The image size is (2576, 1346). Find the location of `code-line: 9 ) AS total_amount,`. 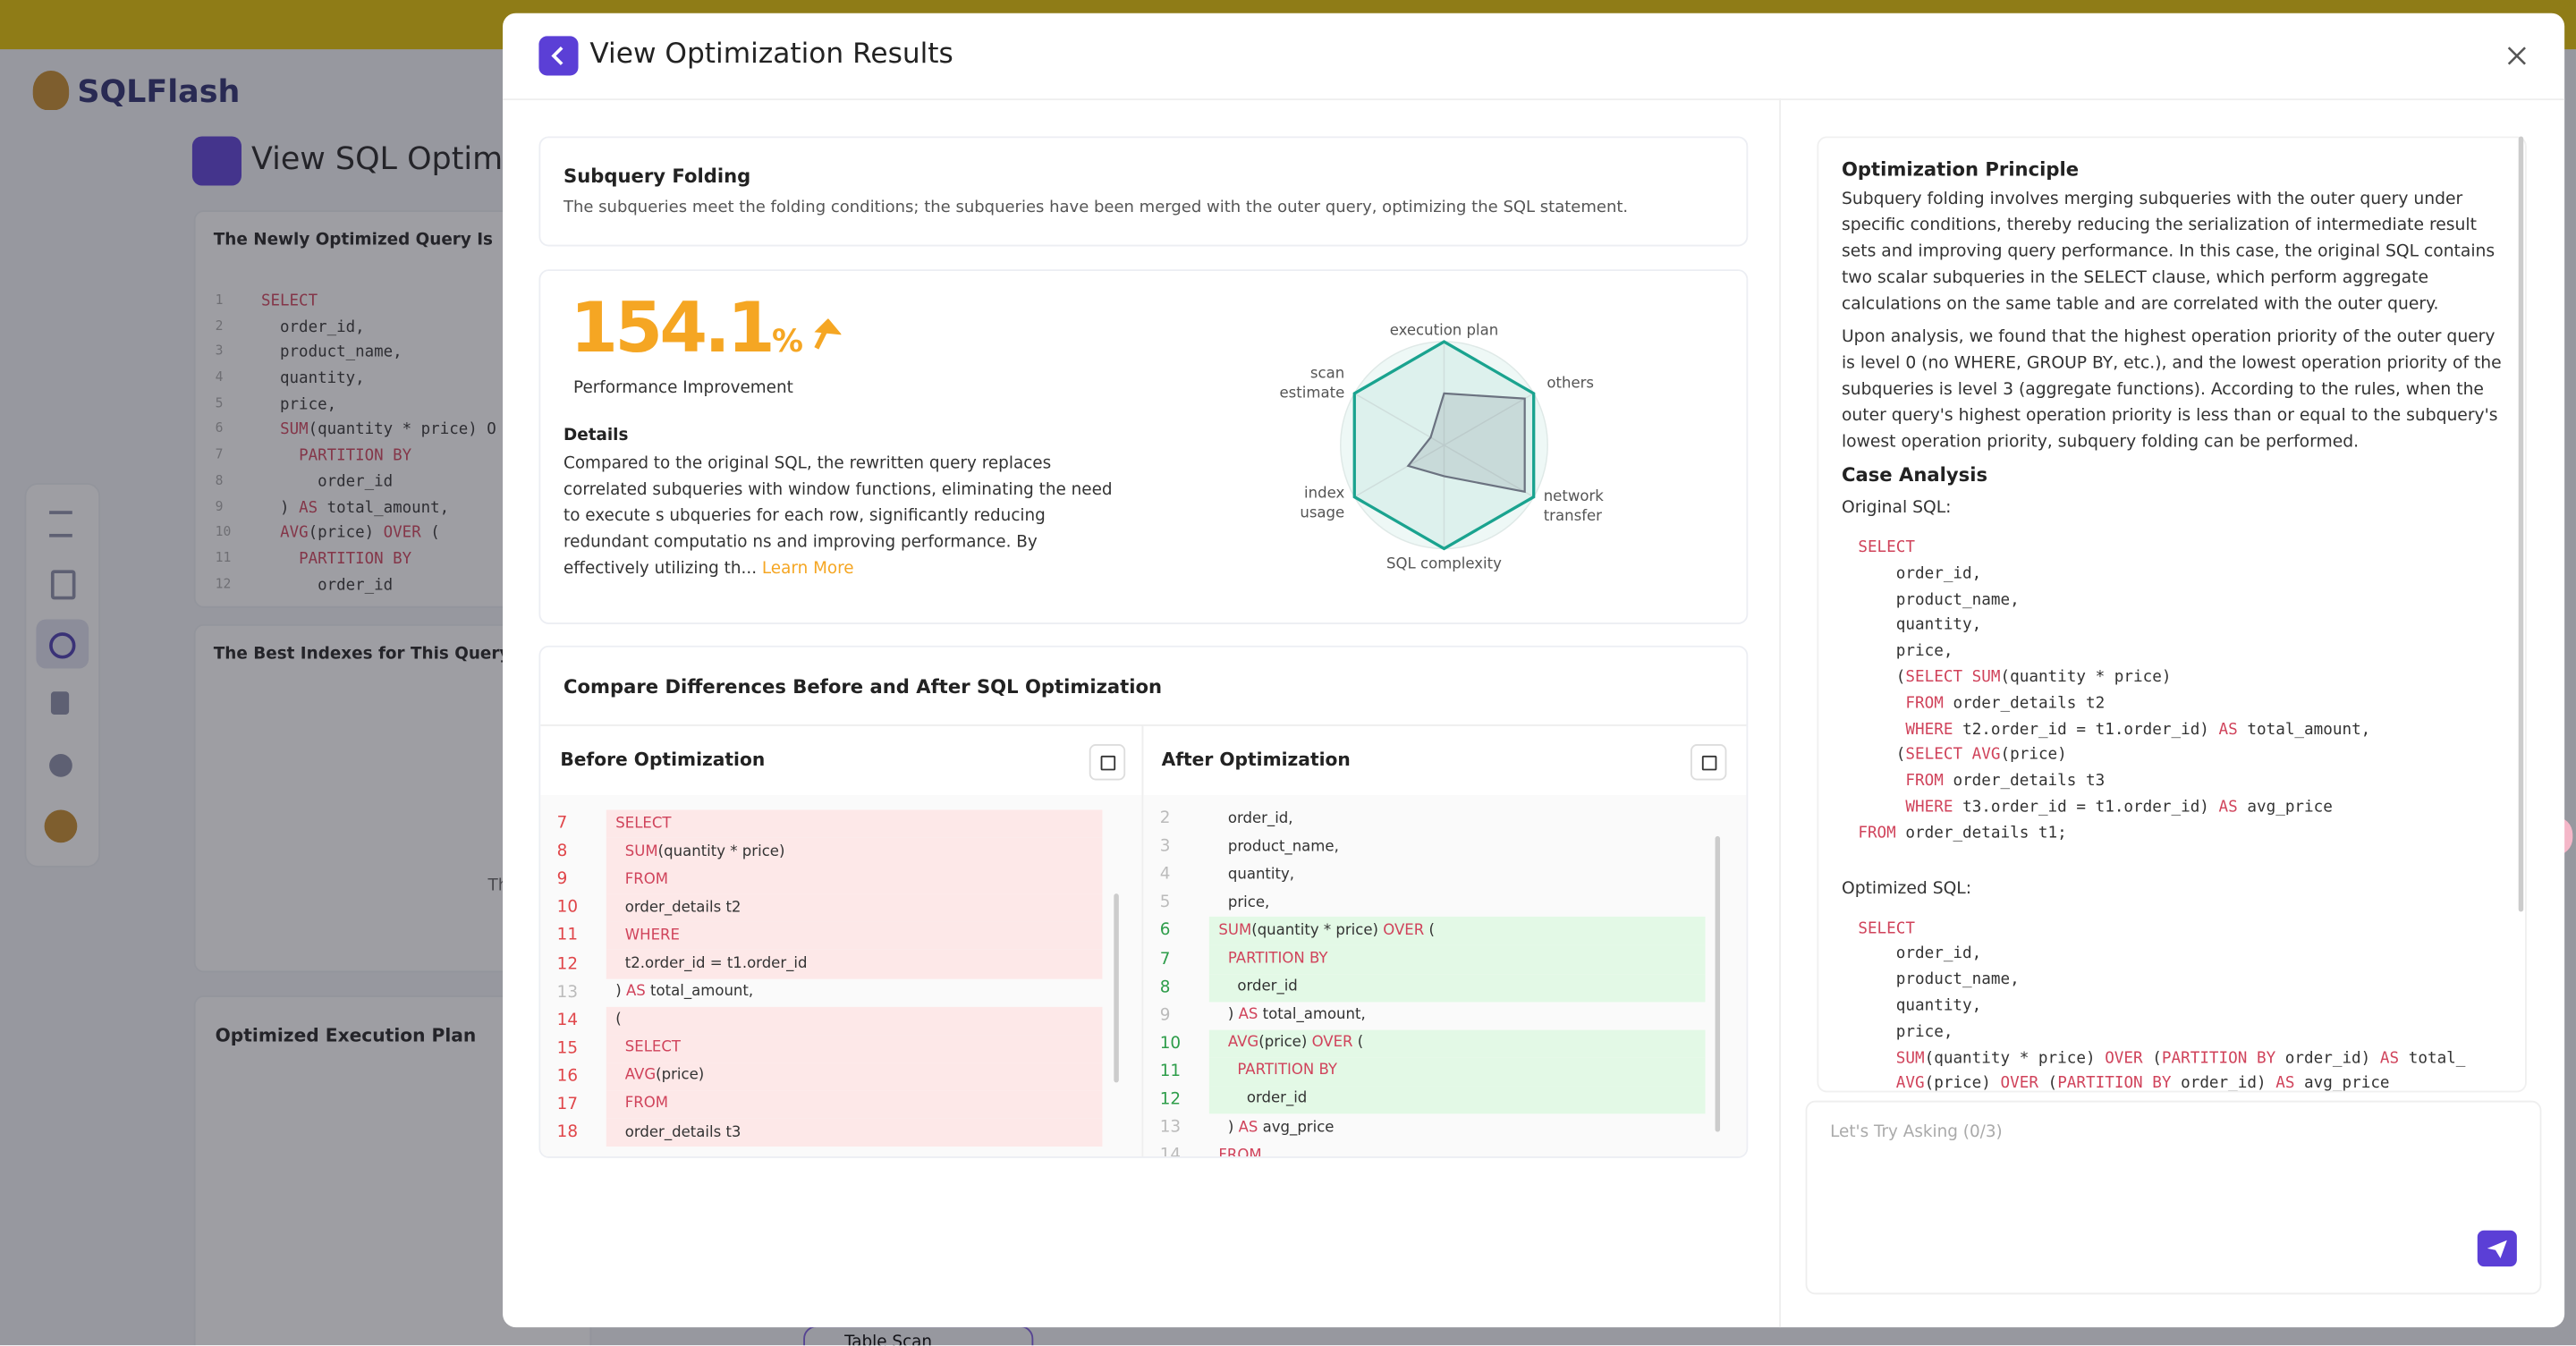

code-line: 9 ) AS total_amount, is located at coordinates (356, 511).